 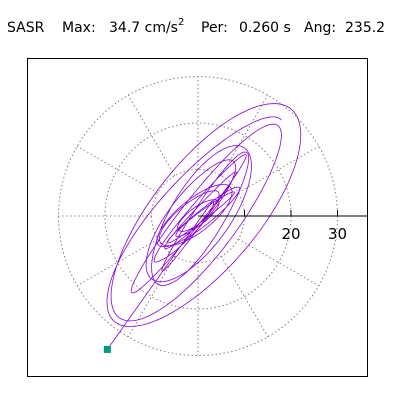 What do you see at coordinates (365, 28) in the screenshot?
I see `angle-value: 235.2` at bounding box center [365, 28].